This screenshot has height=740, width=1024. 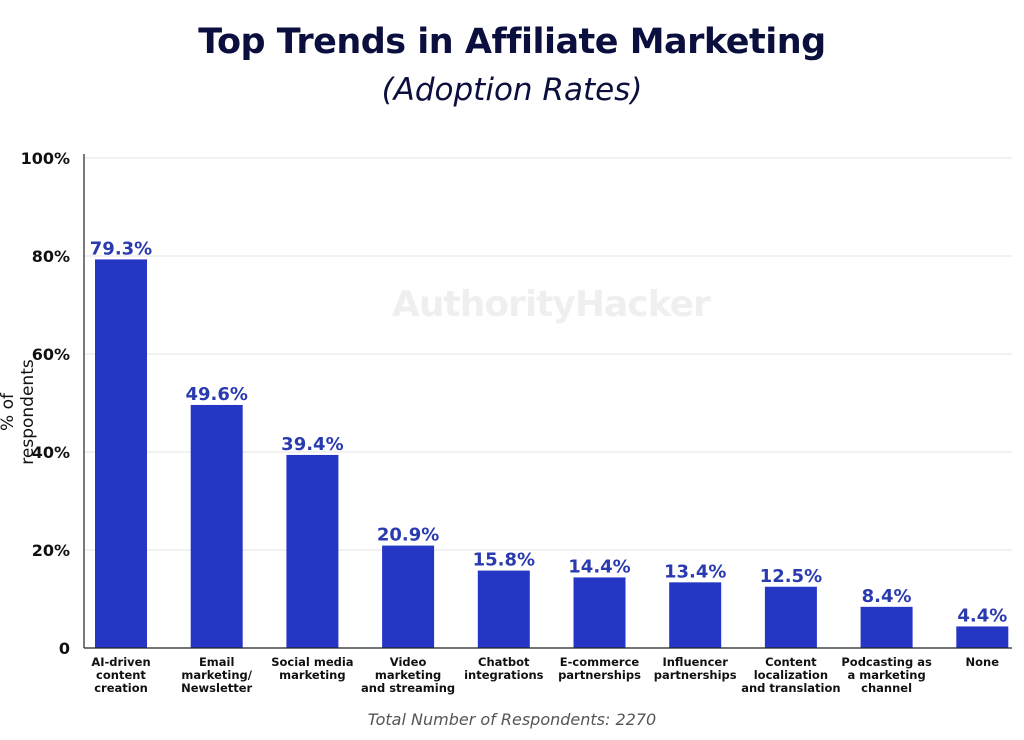 I want to click on x-tick-label: None, so click(x=982, y=662).